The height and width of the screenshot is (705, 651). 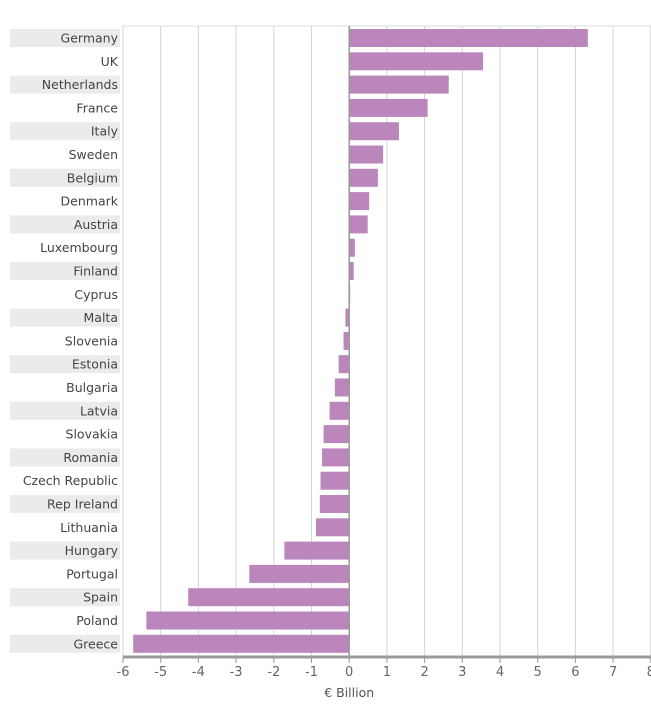 I want to click on x-tick-label: -6, so click(x=123, y=672).